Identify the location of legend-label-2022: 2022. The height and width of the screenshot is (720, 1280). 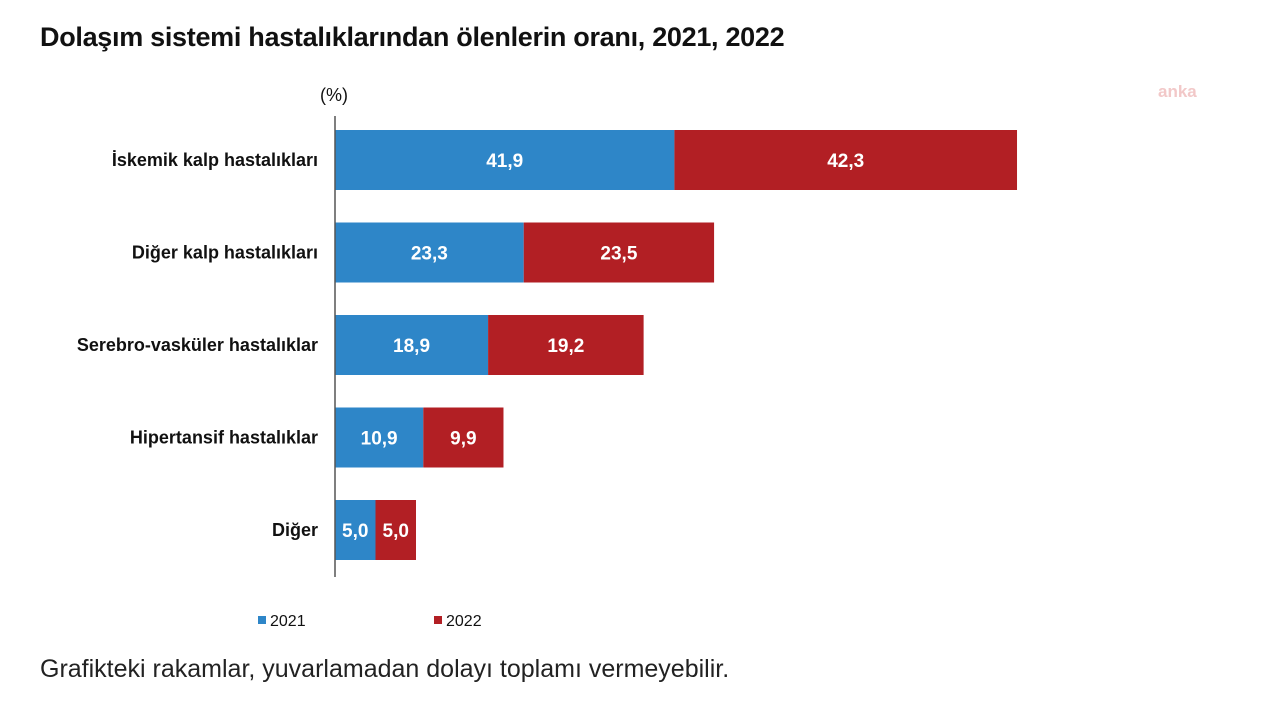
(464, 621).